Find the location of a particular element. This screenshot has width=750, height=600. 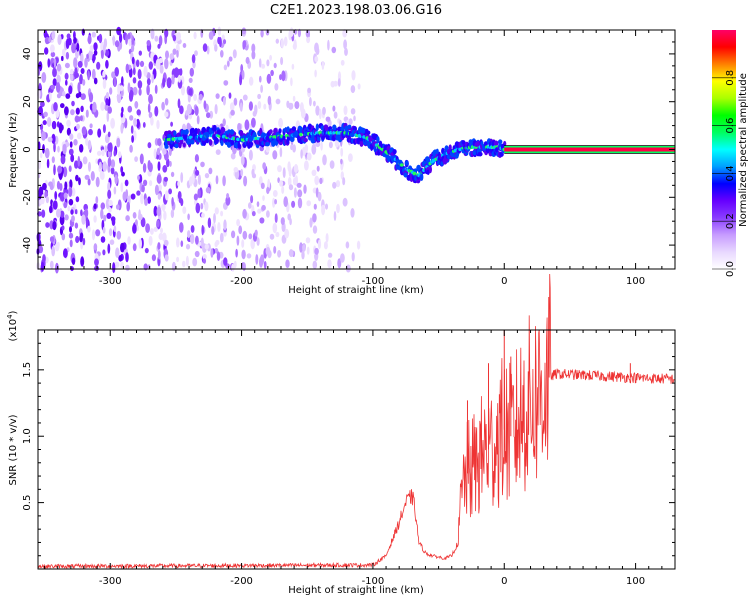

y-tick-label: -20 is located at coordinates (27, 197).